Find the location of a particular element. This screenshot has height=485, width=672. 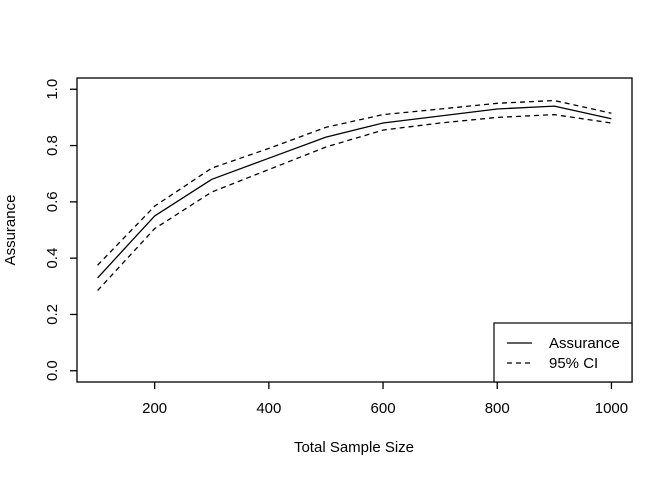

x-tick-label: 400 is located at coordinates (268, 408).